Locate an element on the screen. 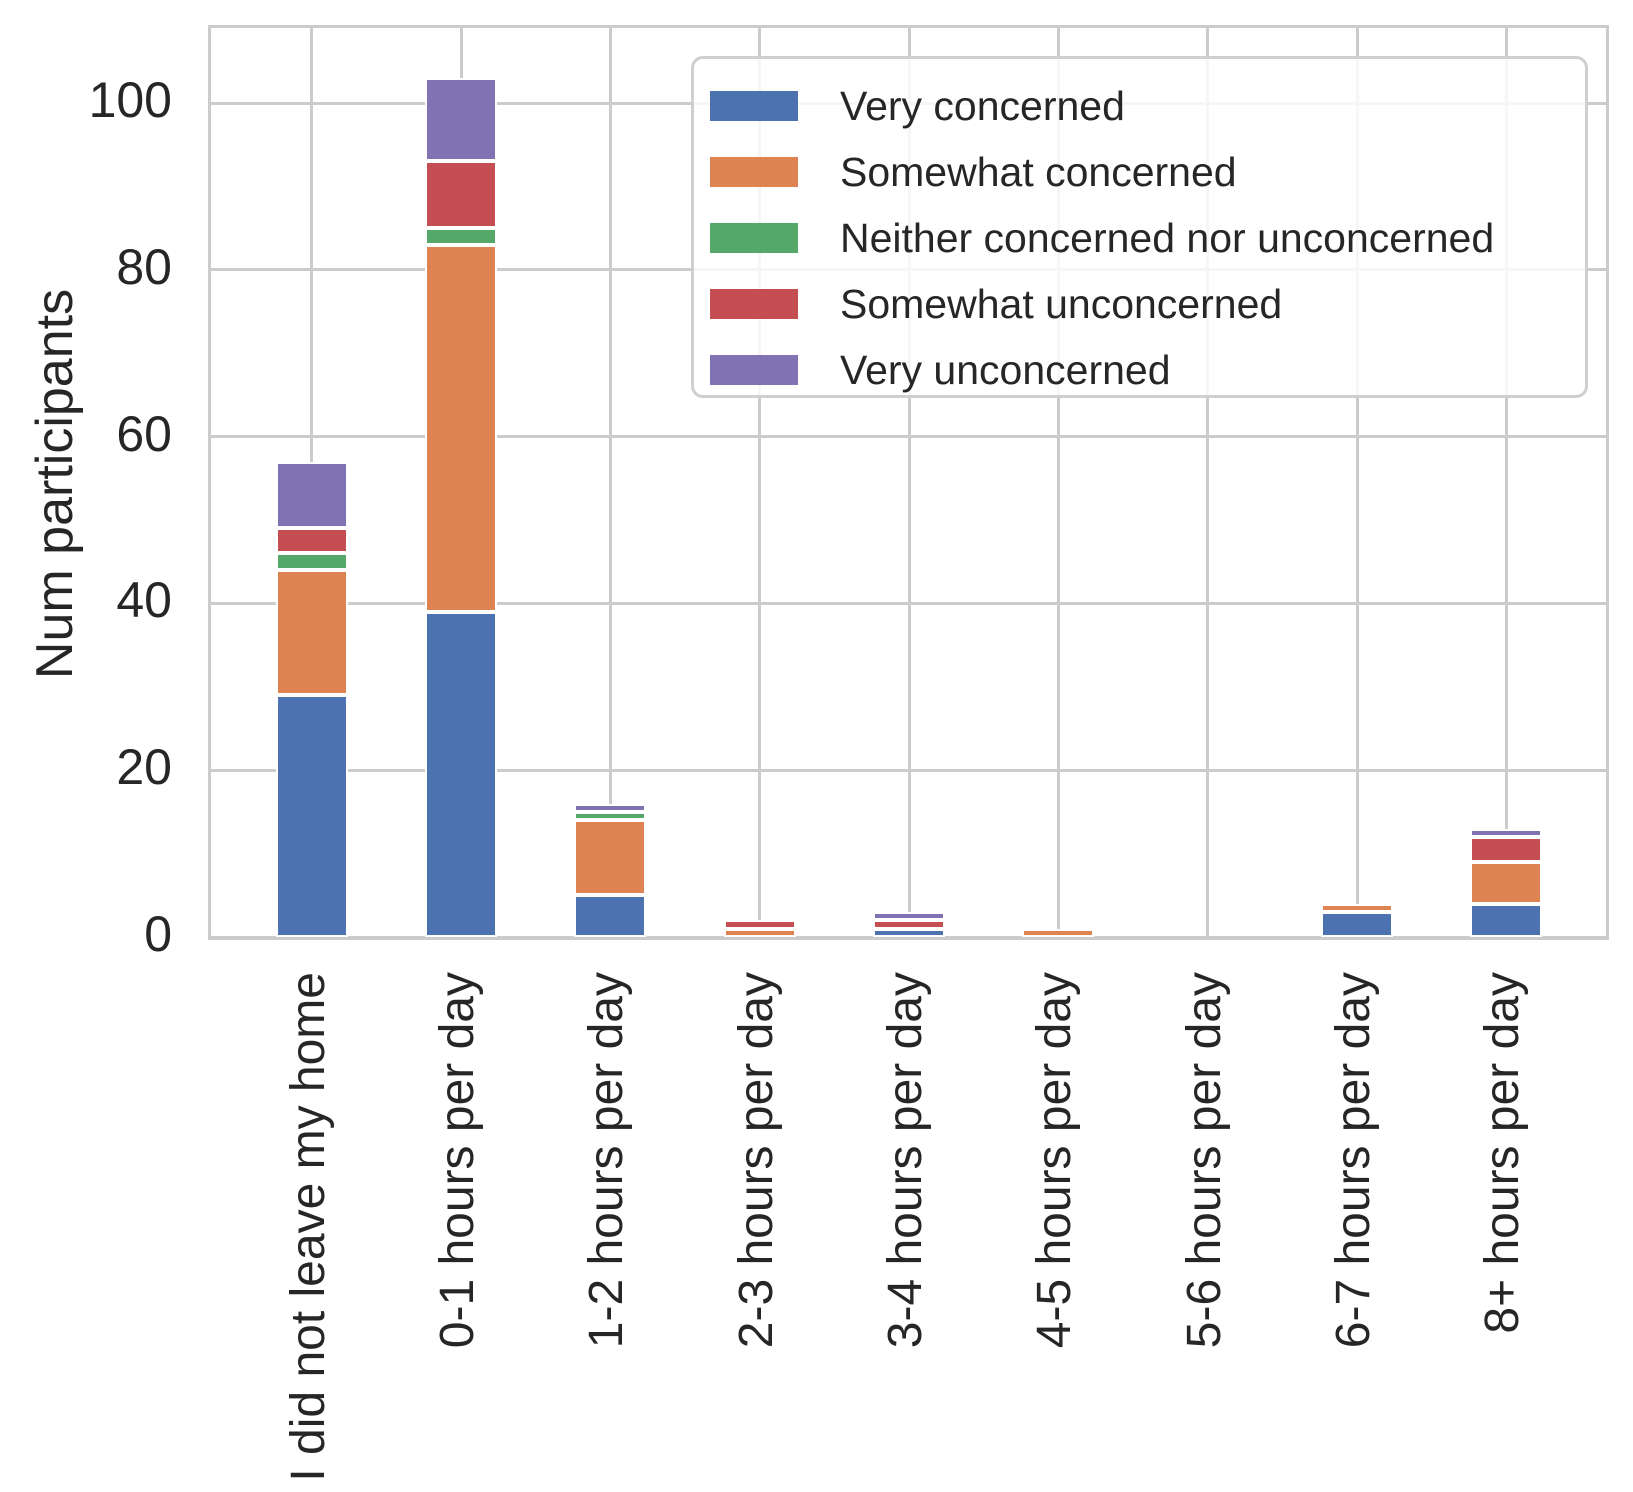 Image resolution: width=1633 pixels, height=1492 pixels. x-tick-label: 8+ hours per day is located at coordinates (1503, 1153).